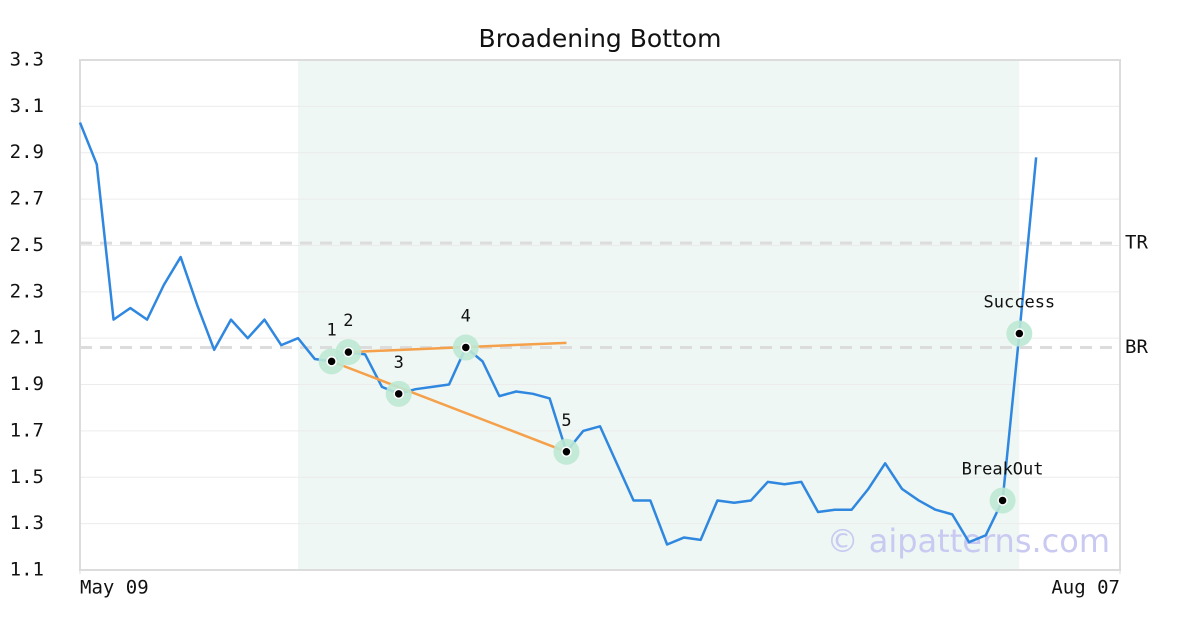 The height and width of the screenshot is (630, 1200). Describe the element at coordinates (449, 406) in the screenshot. I see `trendline` at that location.